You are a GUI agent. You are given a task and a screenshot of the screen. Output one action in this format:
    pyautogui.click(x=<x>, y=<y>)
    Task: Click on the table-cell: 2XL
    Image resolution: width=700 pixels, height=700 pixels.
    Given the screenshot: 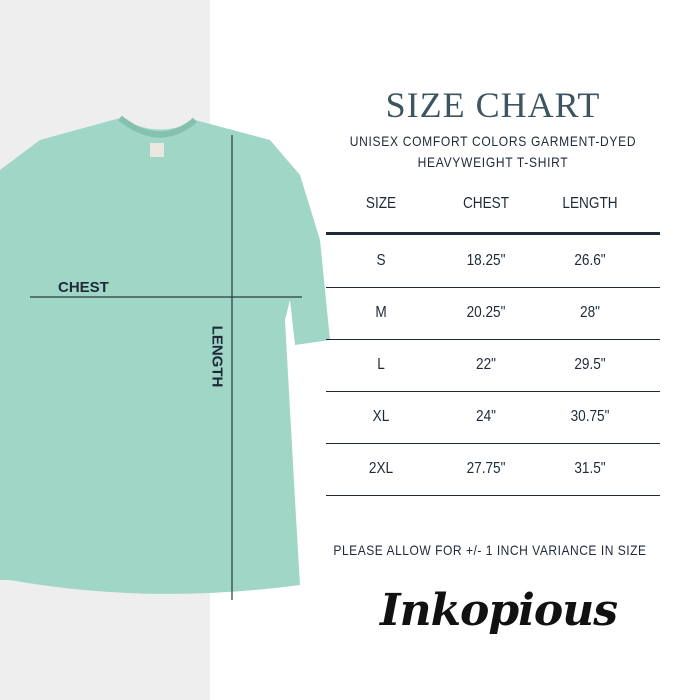 What is the action you would take?
    pyautogui.click(x=381, y=468)
    